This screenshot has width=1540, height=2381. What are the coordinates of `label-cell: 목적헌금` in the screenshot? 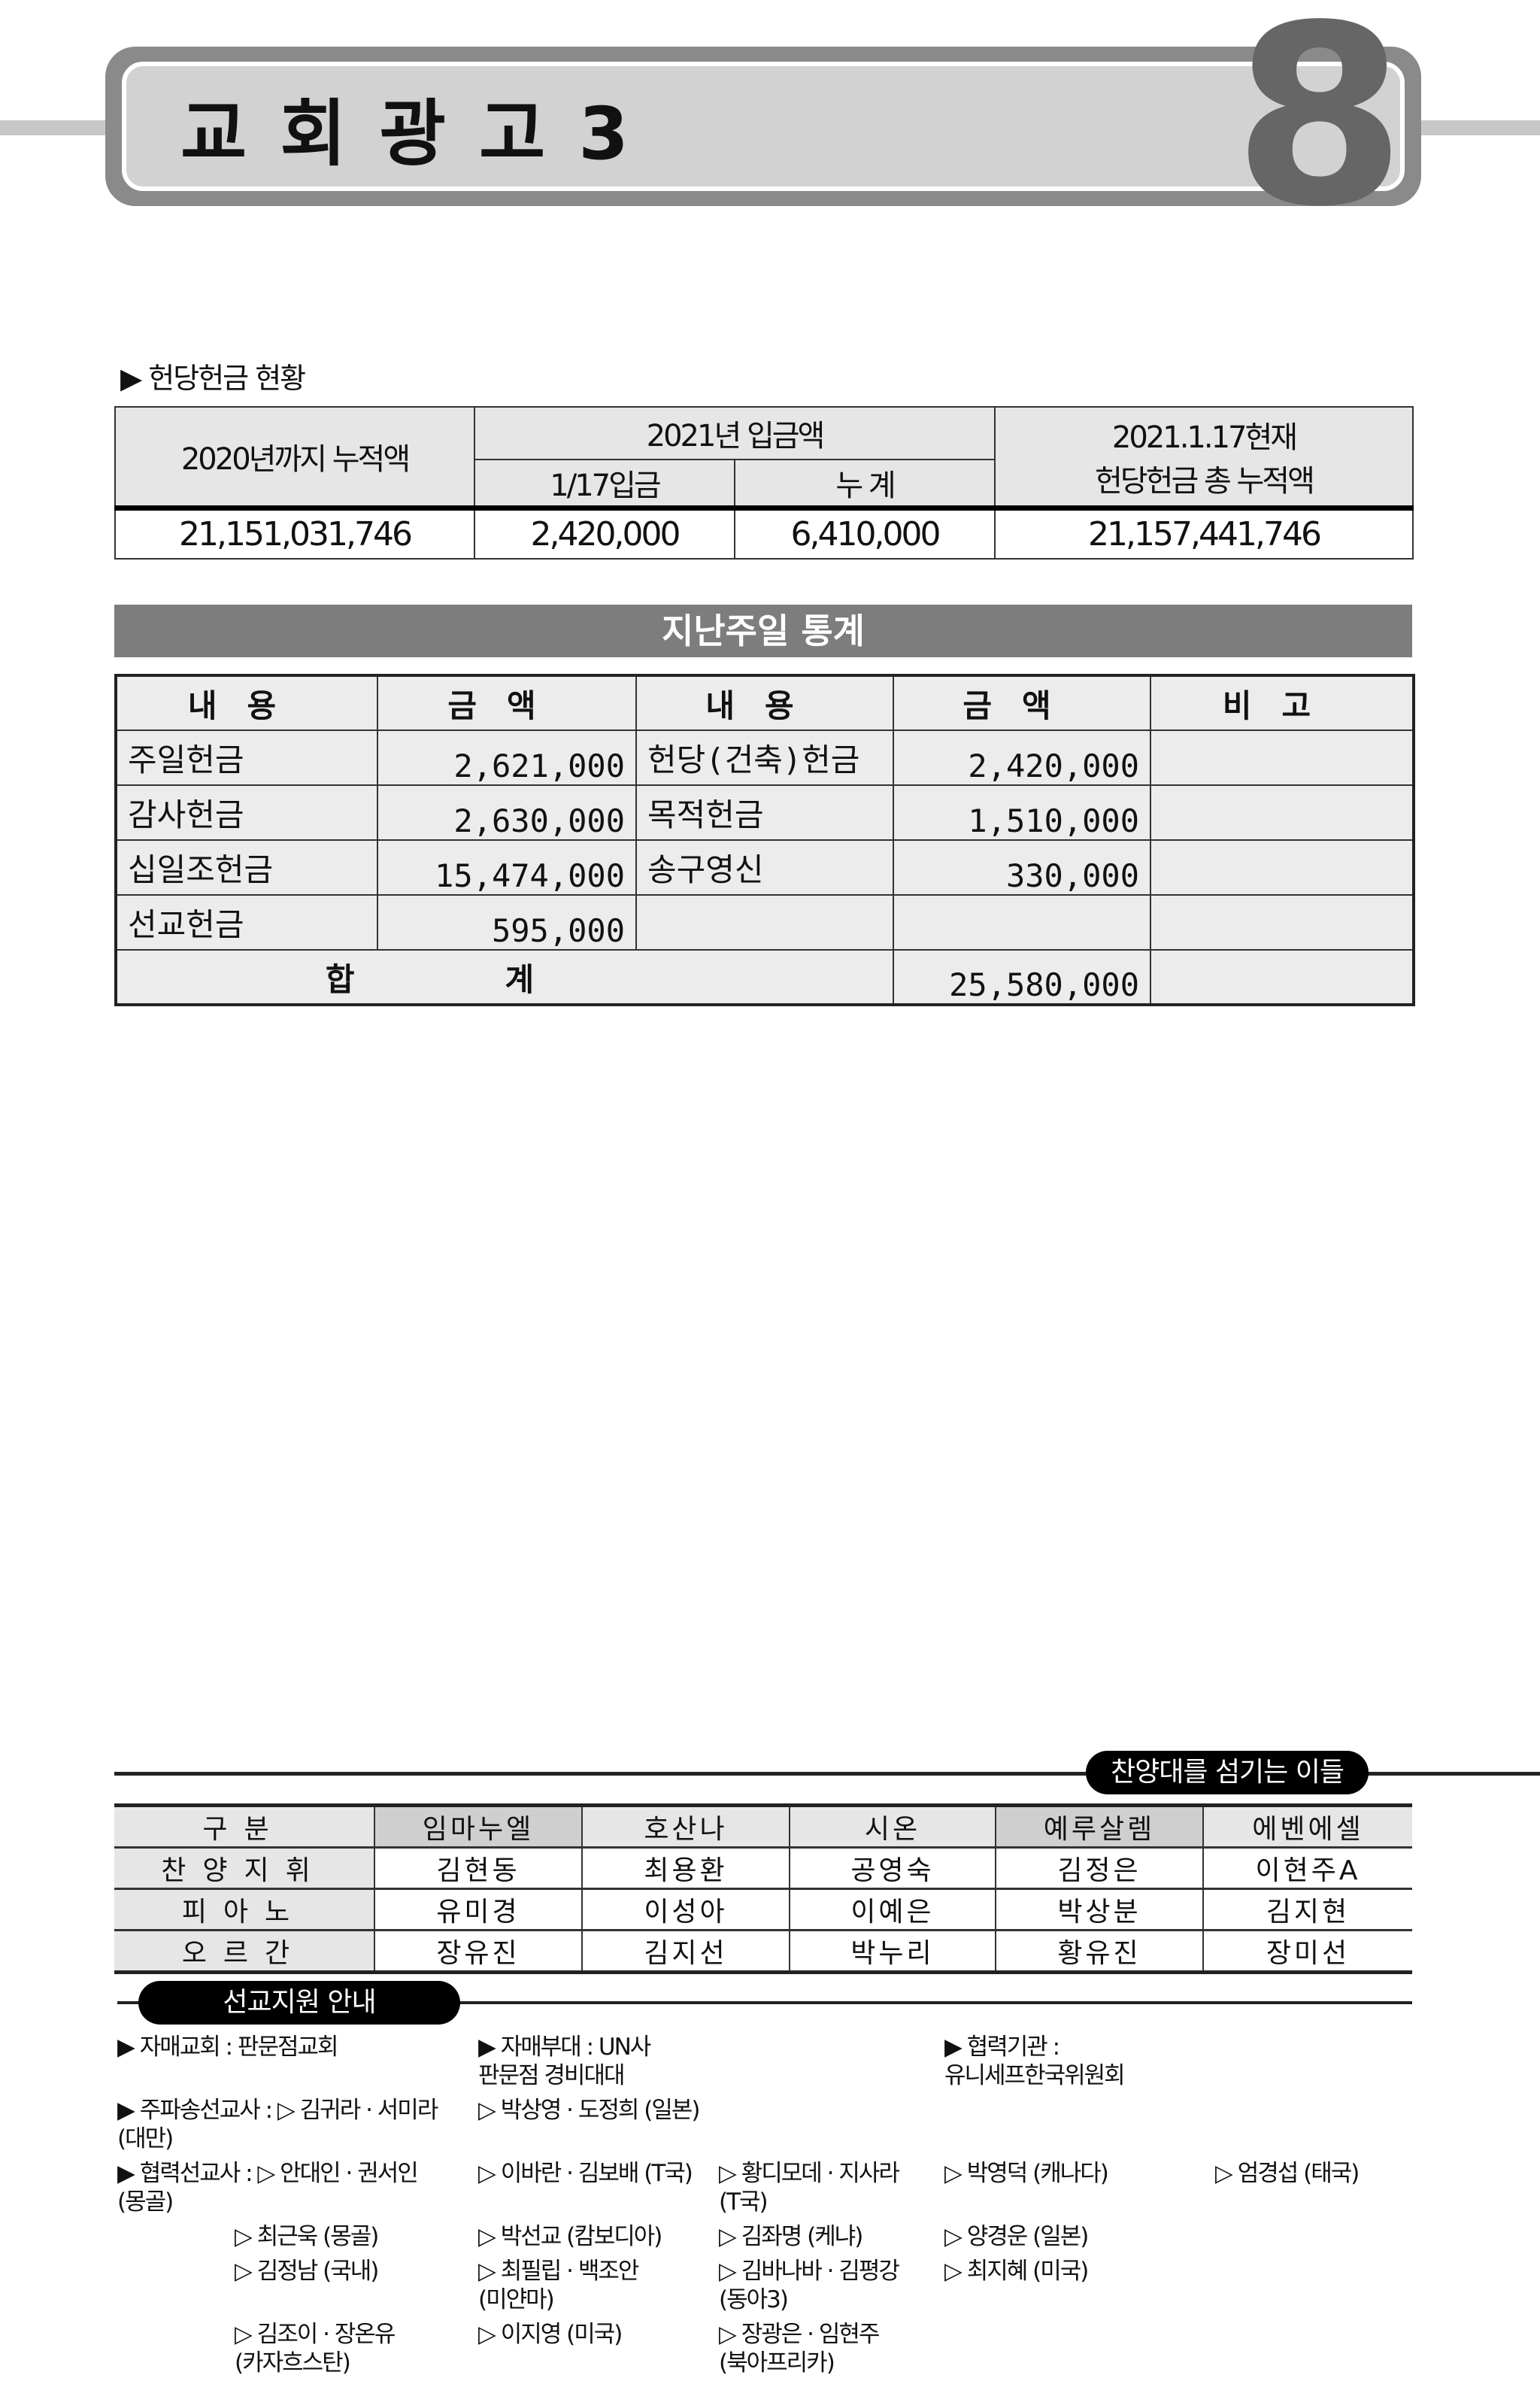 It's located at (764, 812).